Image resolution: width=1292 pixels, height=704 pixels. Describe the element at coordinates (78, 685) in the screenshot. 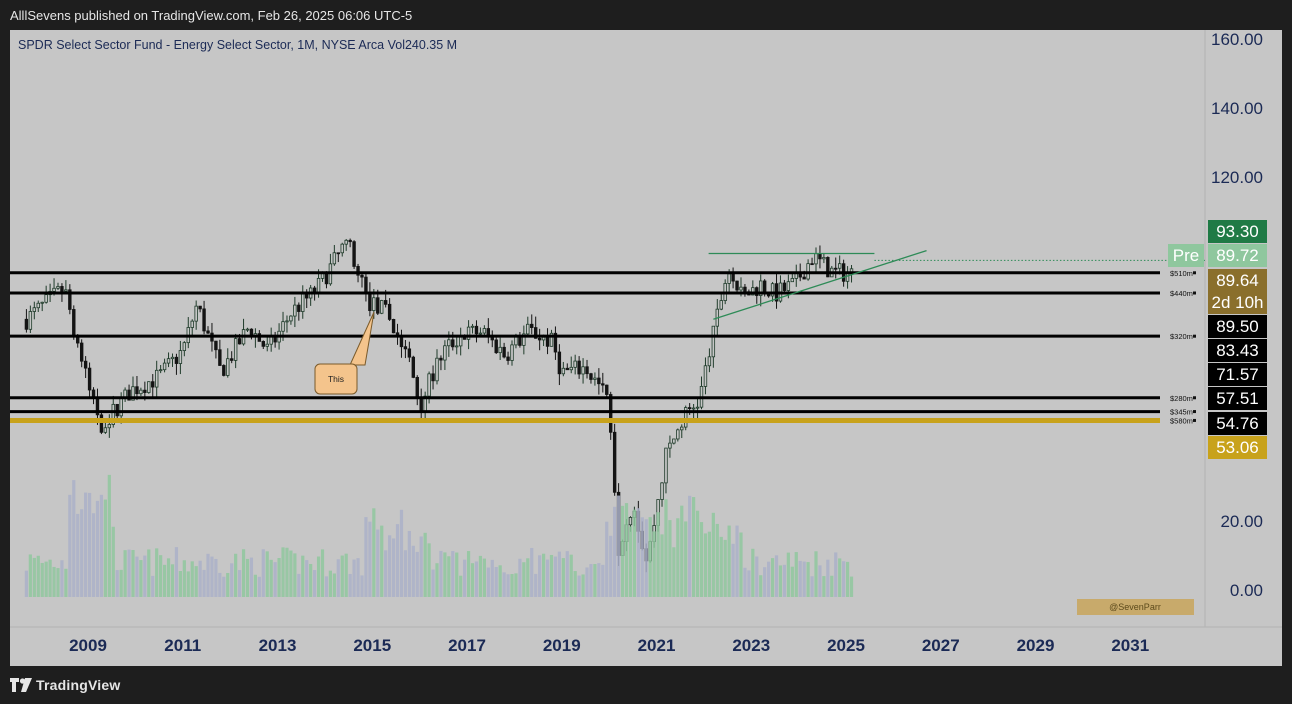

I see `tradingview-brand: TradingView` at that location.